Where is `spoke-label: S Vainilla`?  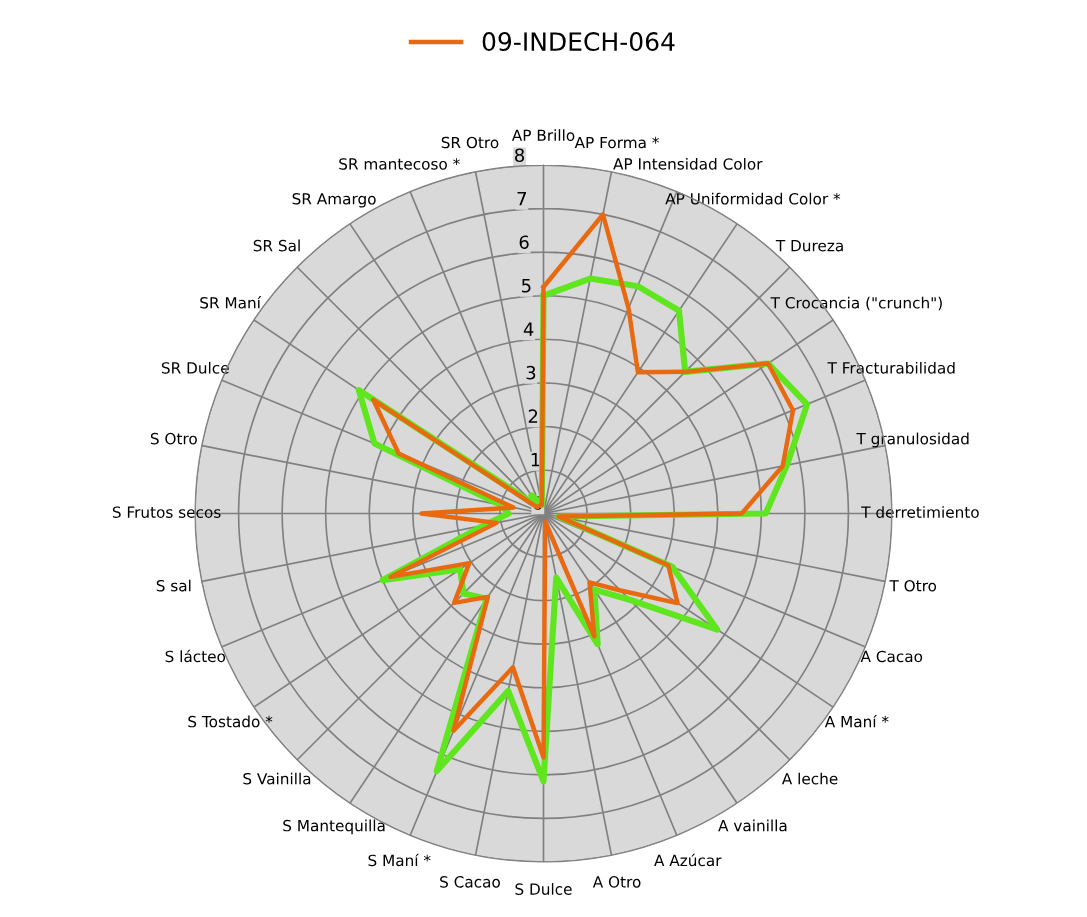 spoke-label: S Vainilla is located at coordinates (277, 778).